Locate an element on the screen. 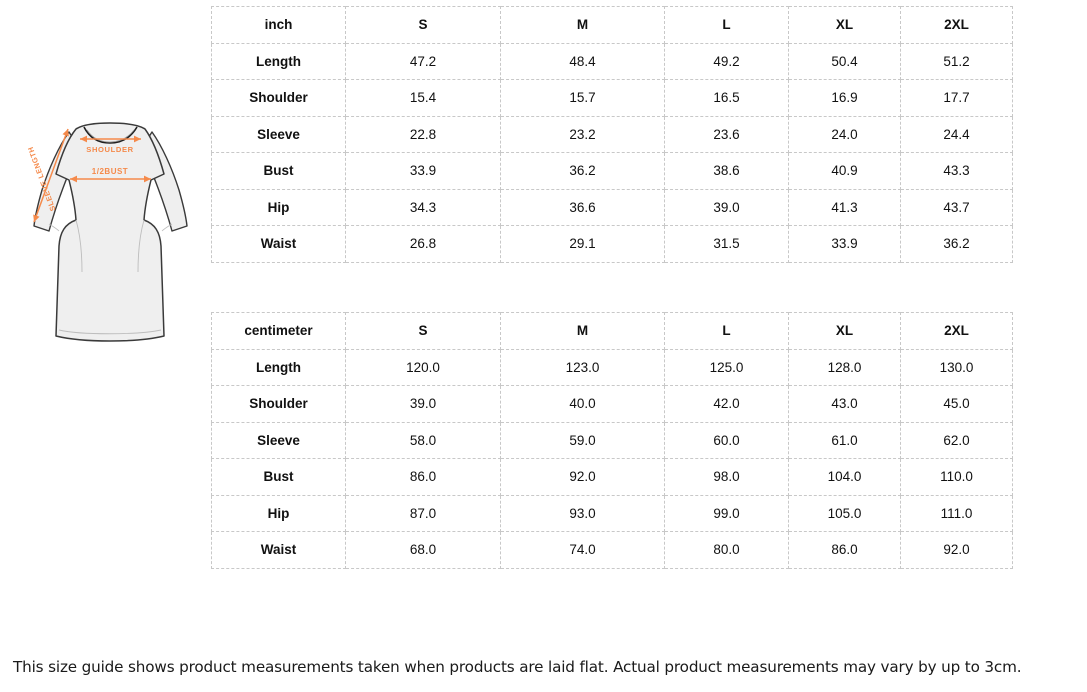 This screenshot has width=1087, height=692. sleeve-length-measure-arrow is located at coordinates (51, 175).